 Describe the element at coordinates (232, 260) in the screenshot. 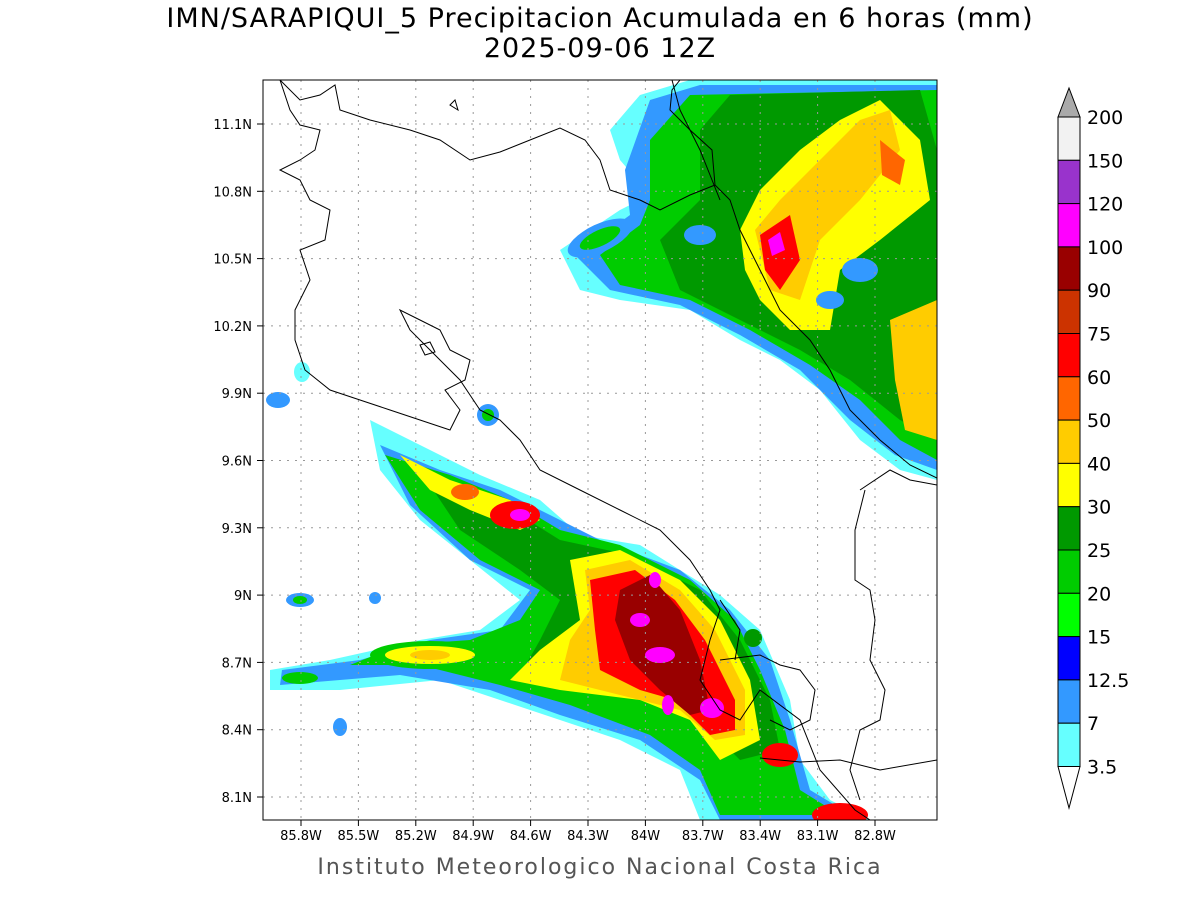

I see `lat-tick-label: 10.5N` at that location.